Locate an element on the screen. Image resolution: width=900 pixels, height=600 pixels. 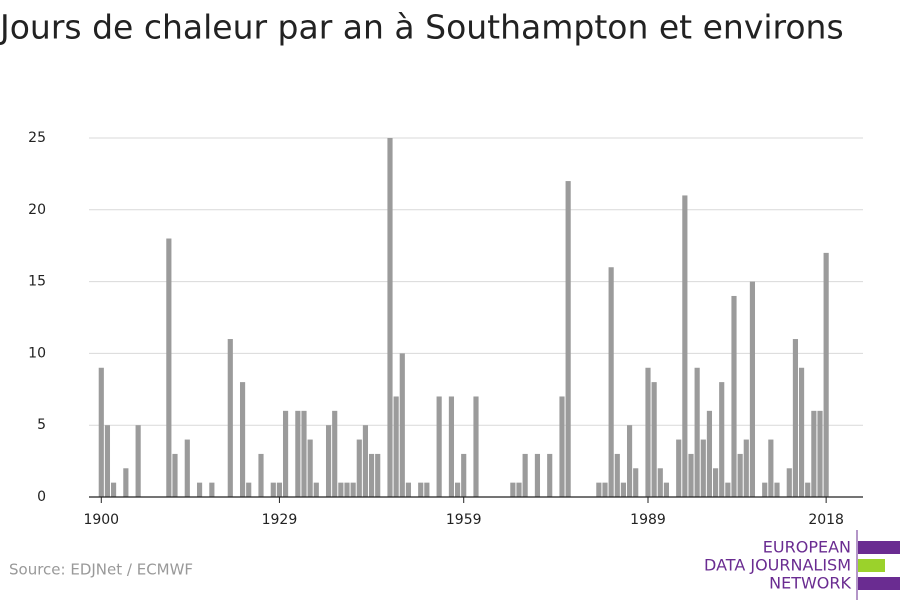
x-tick-label: 2018 is located at coordinates (826, 520).